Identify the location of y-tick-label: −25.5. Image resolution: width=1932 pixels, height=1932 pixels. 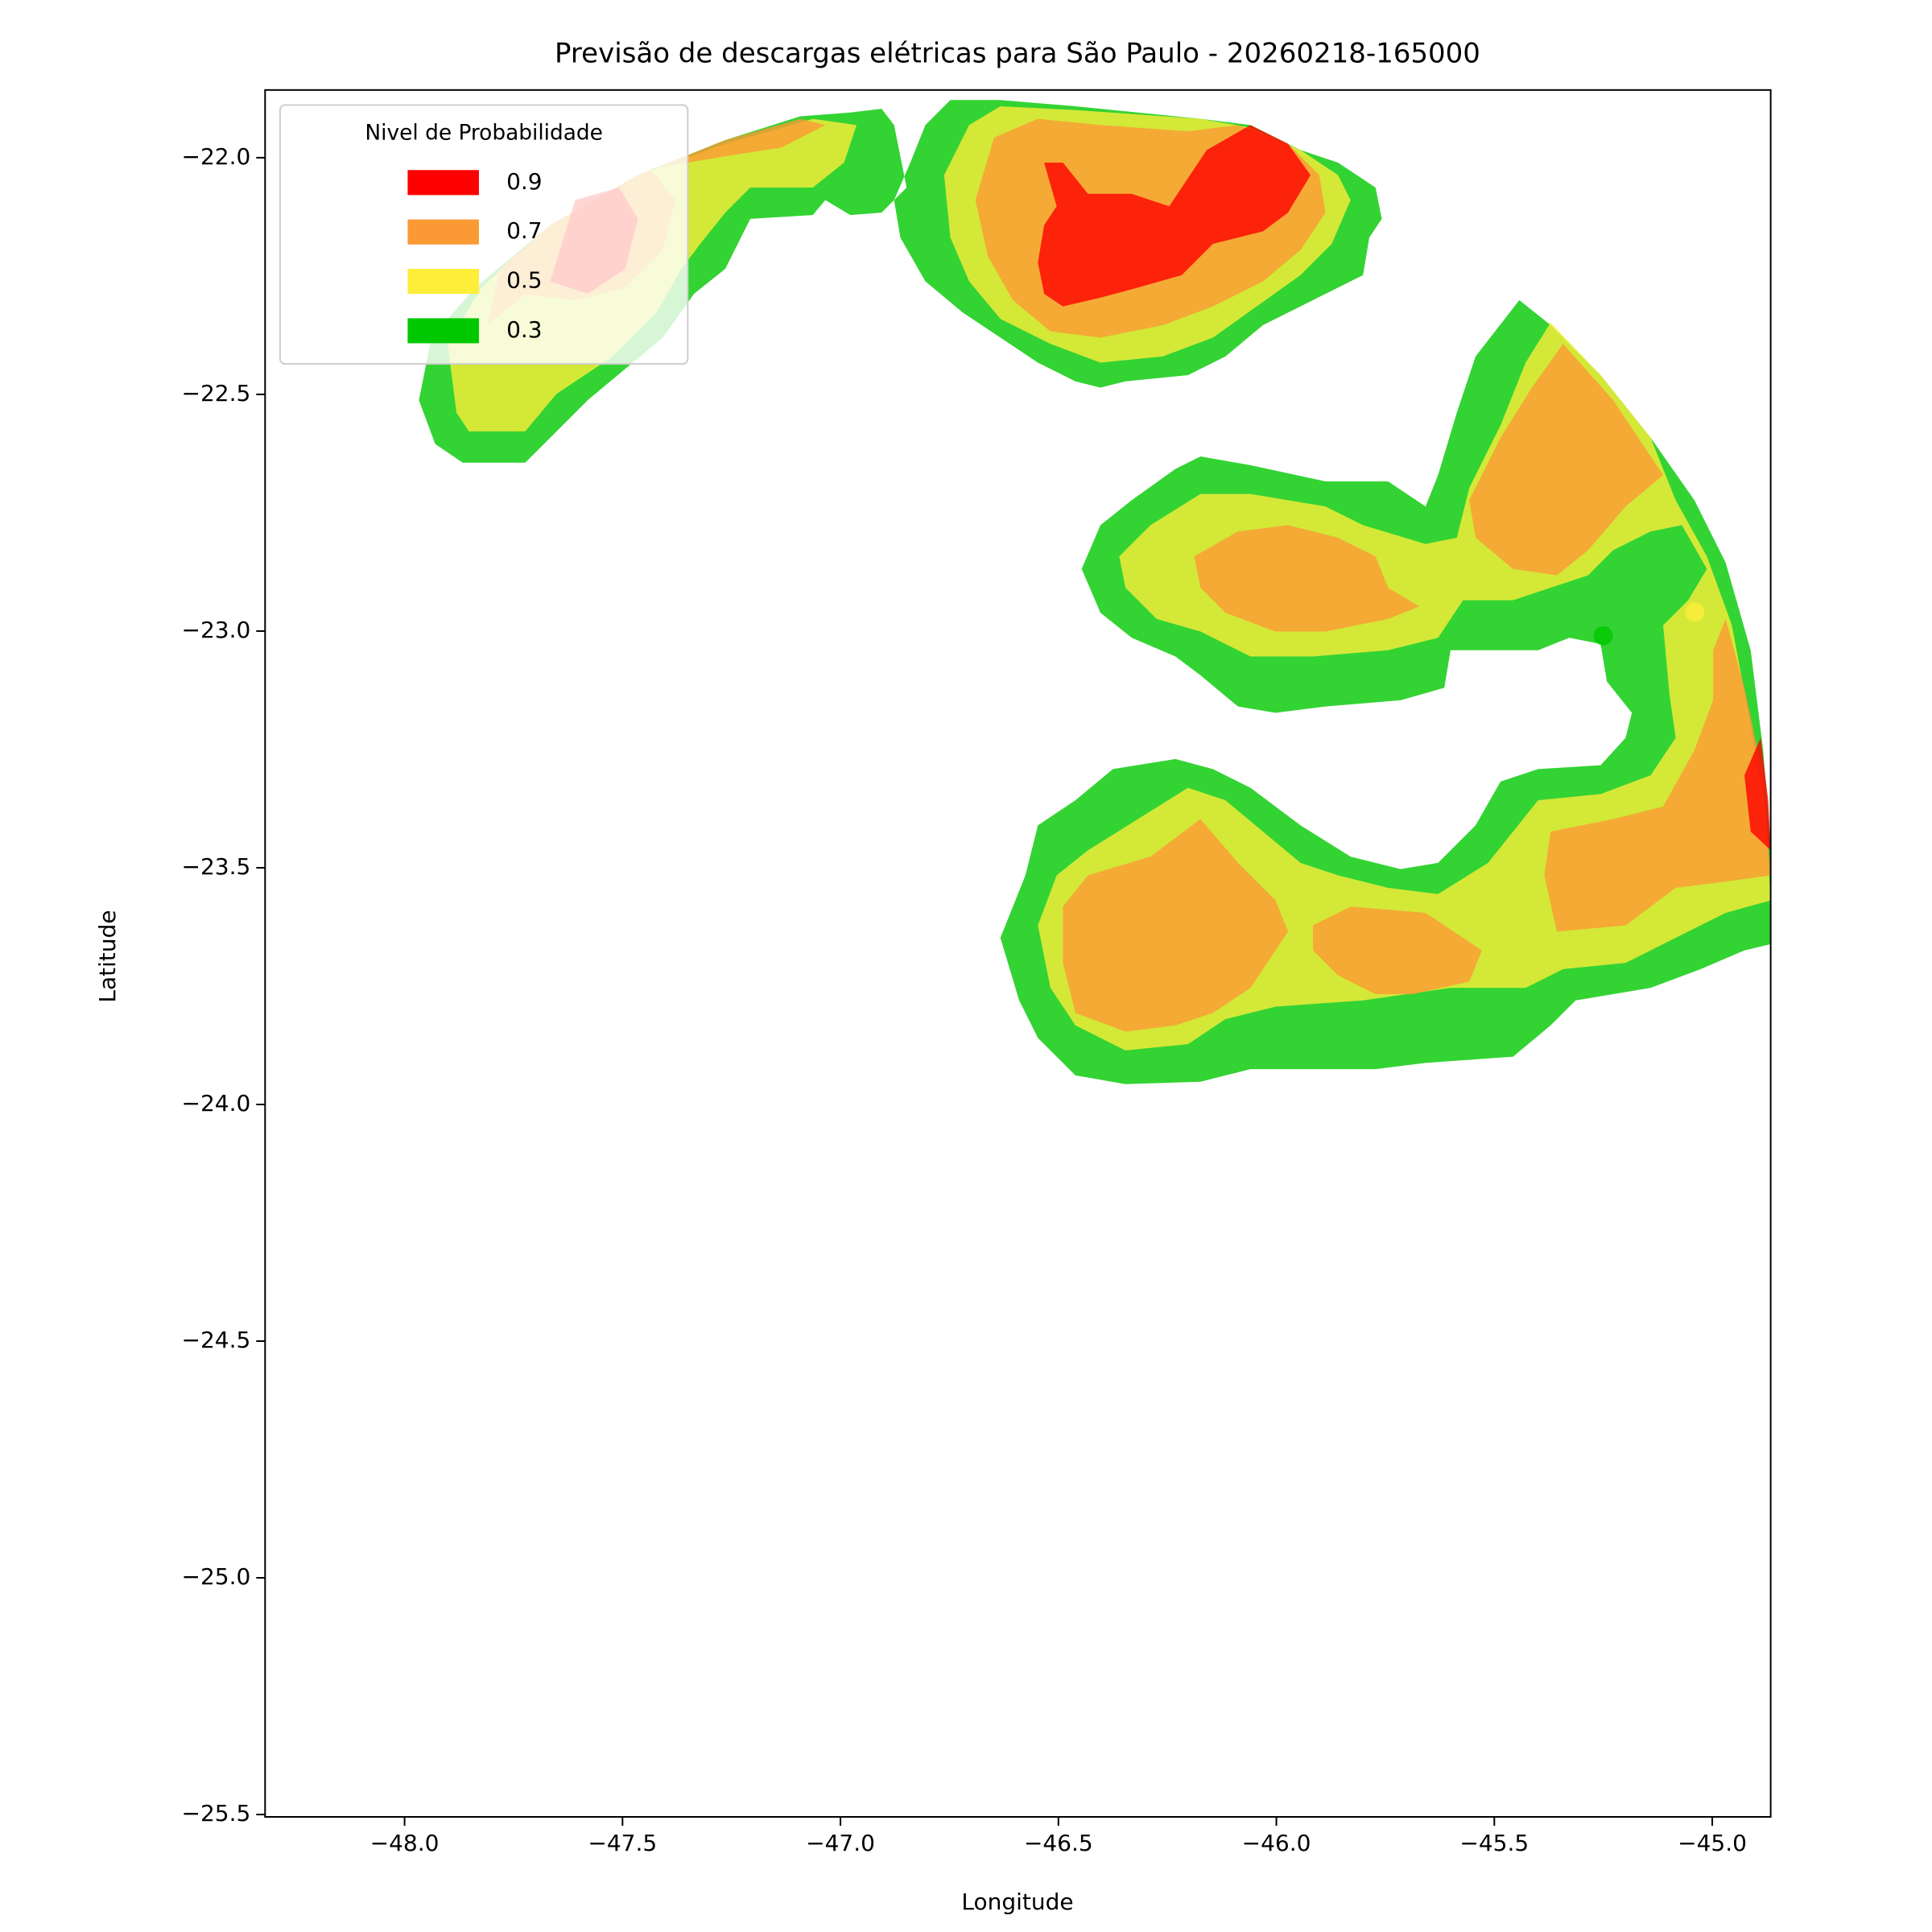
(215, 1813).